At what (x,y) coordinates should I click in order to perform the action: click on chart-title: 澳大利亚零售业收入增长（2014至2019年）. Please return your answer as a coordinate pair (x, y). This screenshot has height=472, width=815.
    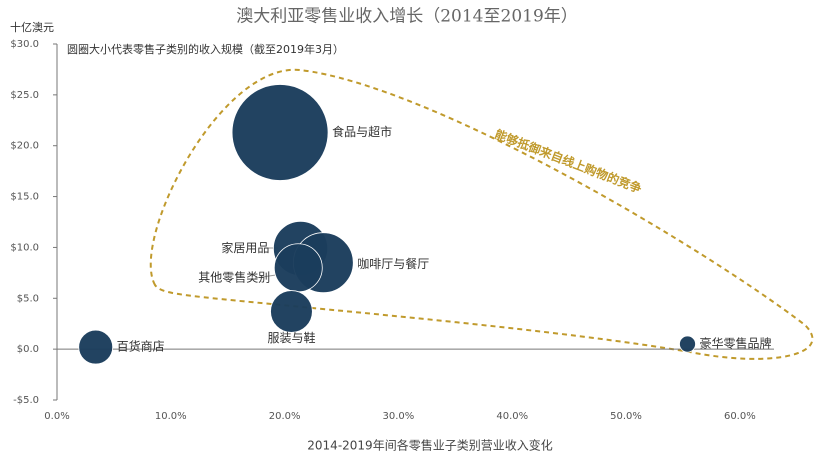
    Looking at the image, I should click on (407, 17).